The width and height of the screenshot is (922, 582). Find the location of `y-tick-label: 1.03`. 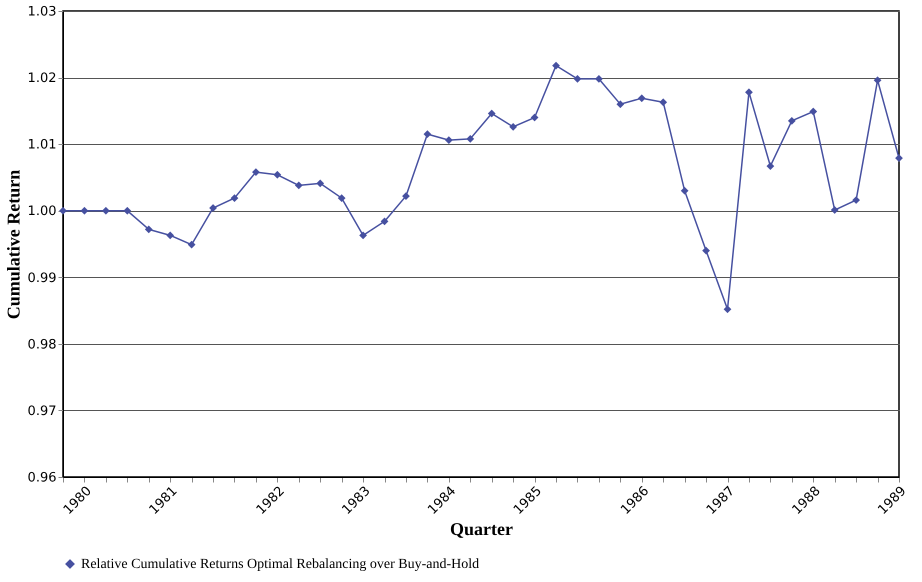

y-tick-label: 1.03 is located at coordinates (42, 12).